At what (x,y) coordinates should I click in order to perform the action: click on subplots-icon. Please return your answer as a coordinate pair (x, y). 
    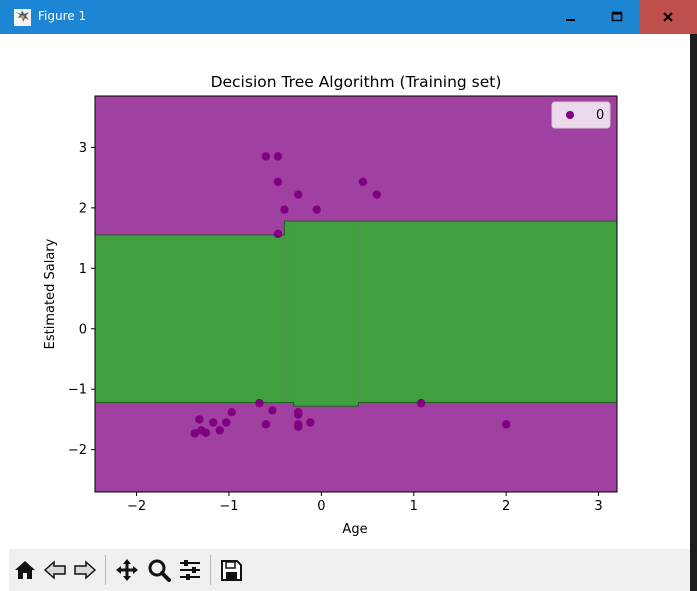
    Looking at the image, I should click on (190, 570).